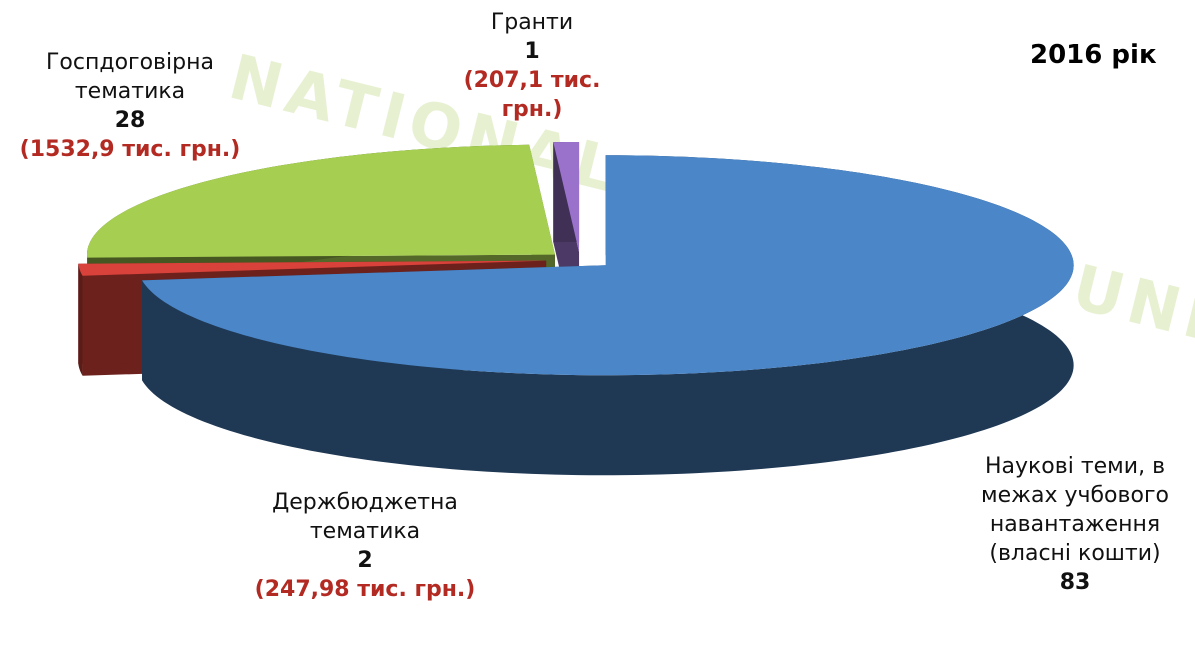 The image size is (1195, 655). What do you see at coordinates (532, 95) in the screenshot?
I see `amount-label: (207,1 тис. грн.)` at bounding box center [532, 95].